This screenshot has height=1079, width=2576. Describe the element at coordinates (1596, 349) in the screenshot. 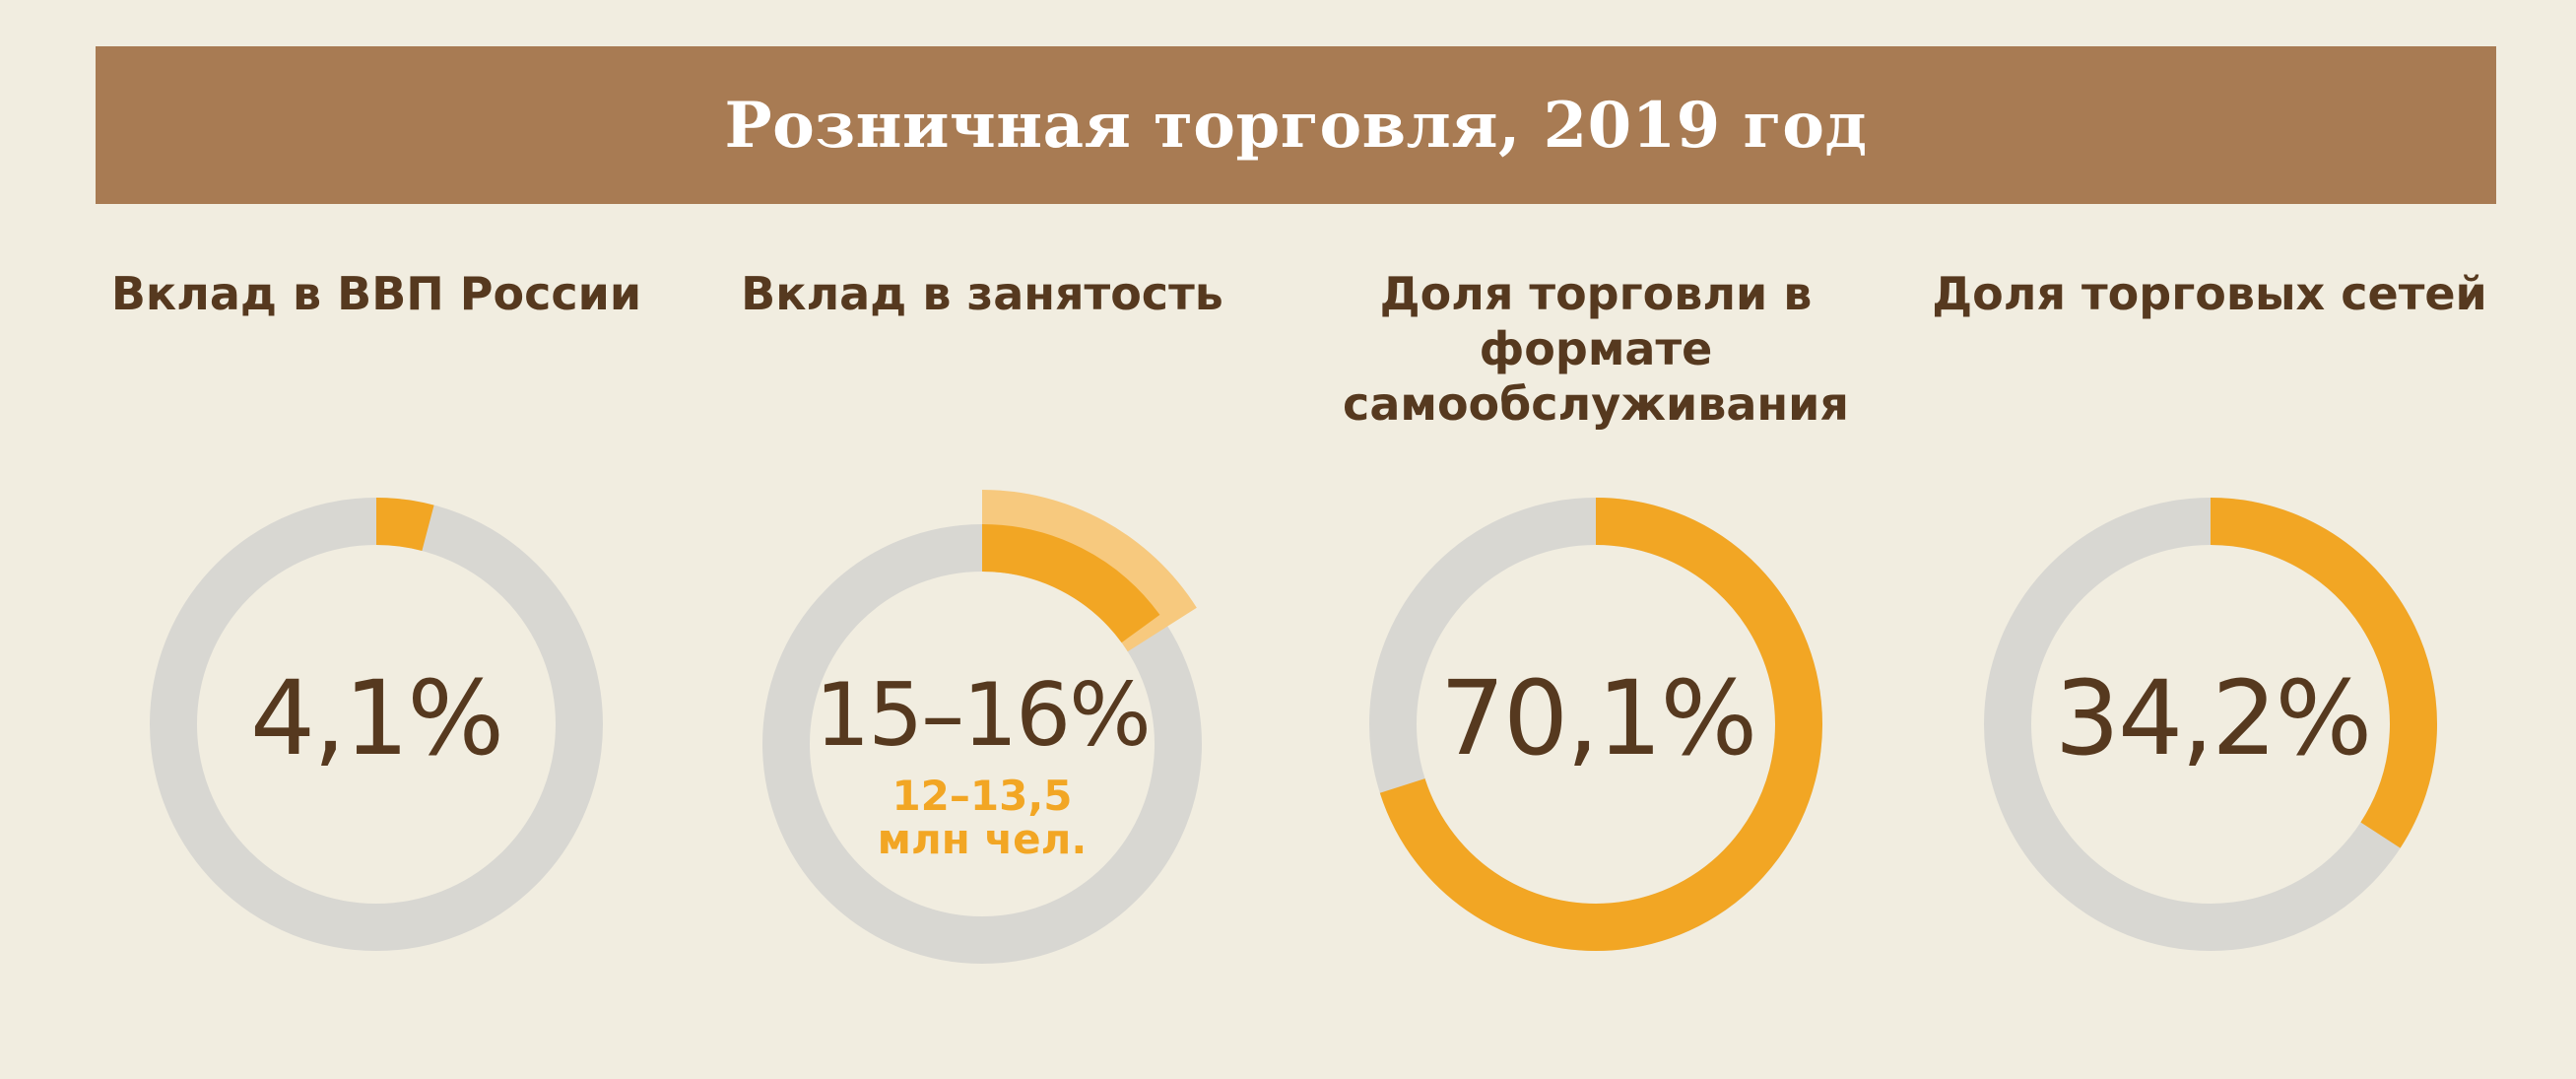

I see `panel-title-selfservice: Доля торговли в формате самообслуживания` at that location.